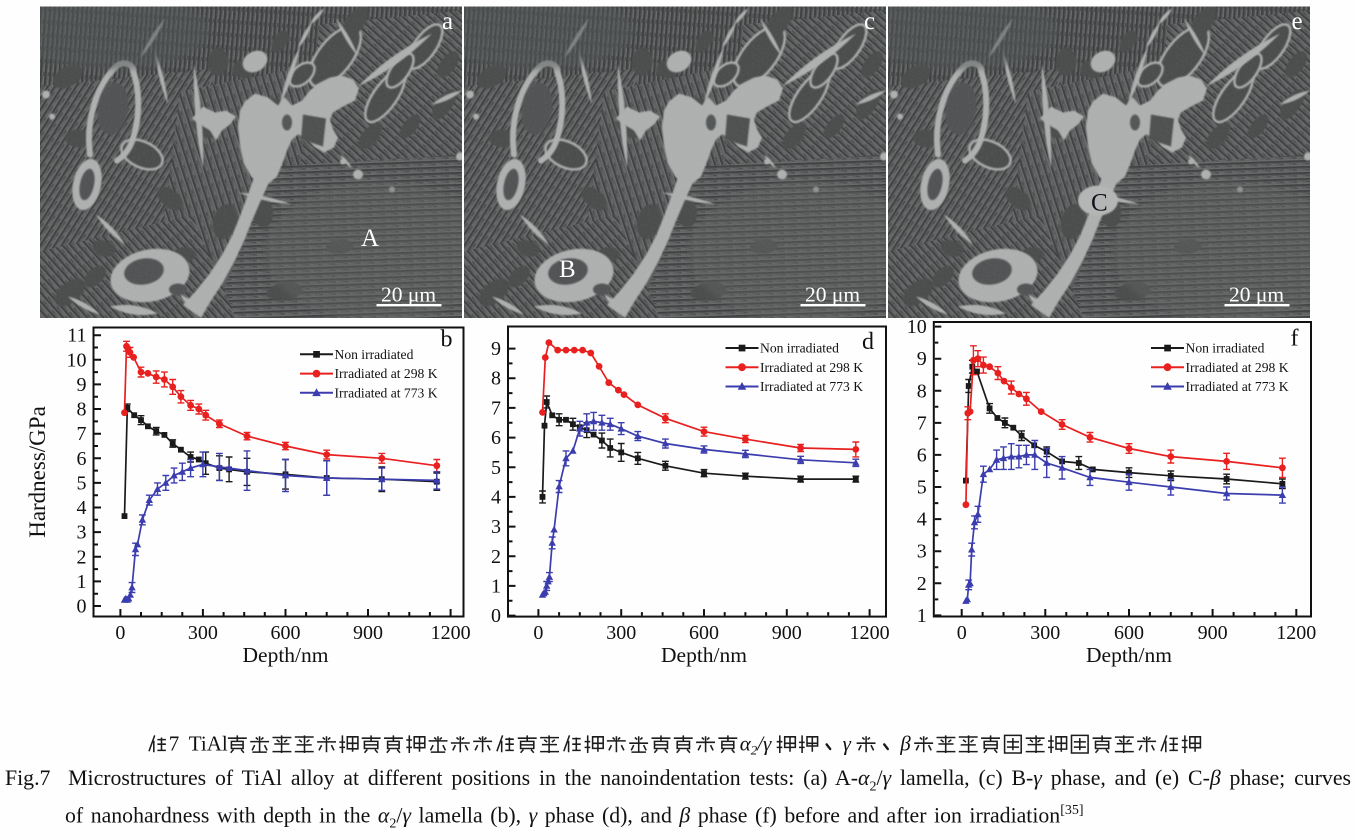 Image resolution: width=1355 pixels, height=839 pixels. I want to click on svg-text: d, so click(868, 342).